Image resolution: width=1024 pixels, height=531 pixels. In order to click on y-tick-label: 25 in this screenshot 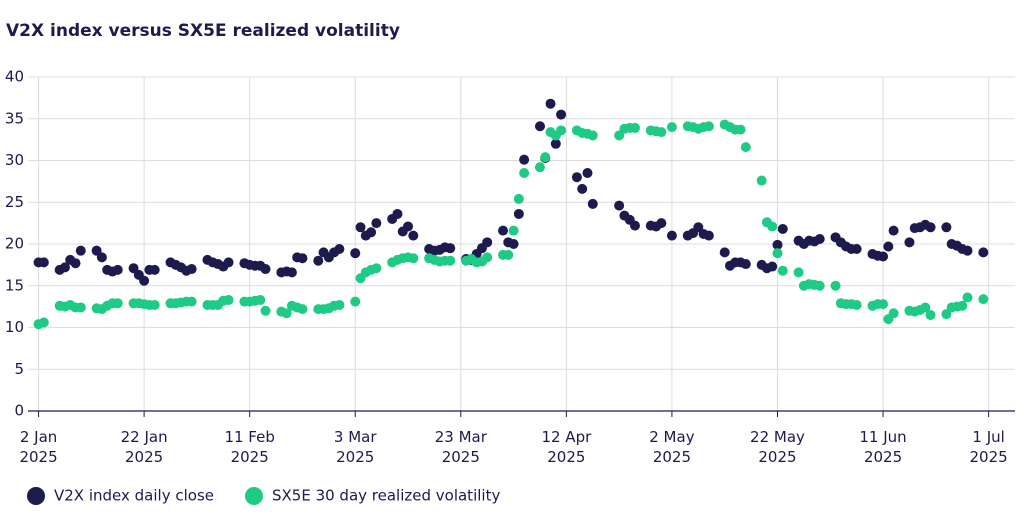, I will do `click(14, 202)`.